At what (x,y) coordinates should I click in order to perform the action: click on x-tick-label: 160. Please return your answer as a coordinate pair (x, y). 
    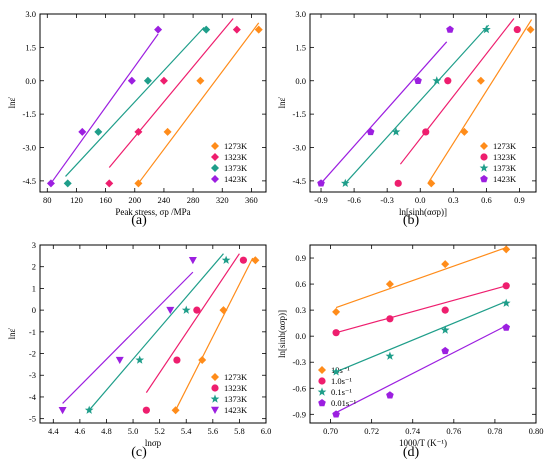
    Looking at the image, I should click on (105, 200).